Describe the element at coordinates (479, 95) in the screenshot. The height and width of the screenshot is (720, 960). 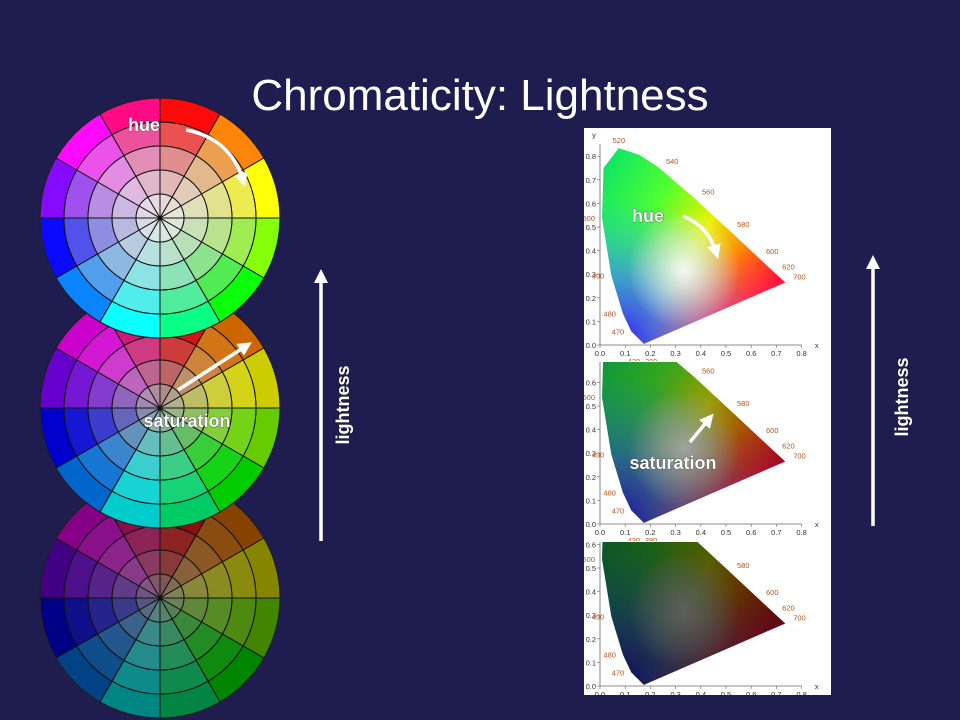
I see `slide-title: Chromaticity: Lightness` at that location.